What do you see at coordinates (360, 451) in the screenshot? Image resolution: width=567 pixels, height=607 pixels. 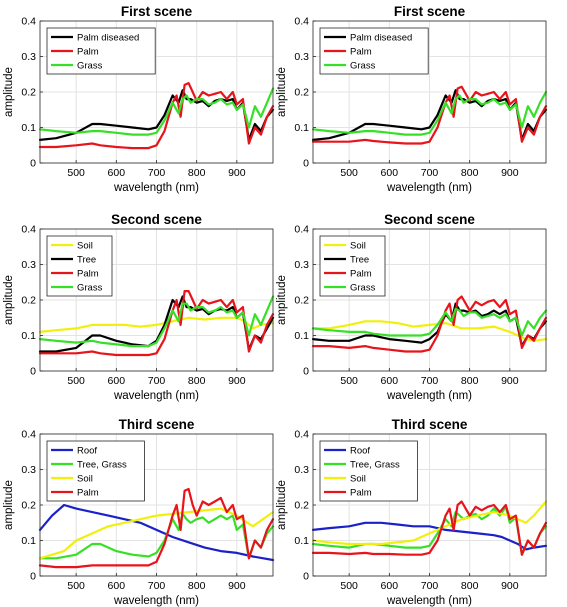 I see `legend-label: Roof` at bounding box center [360, 451].